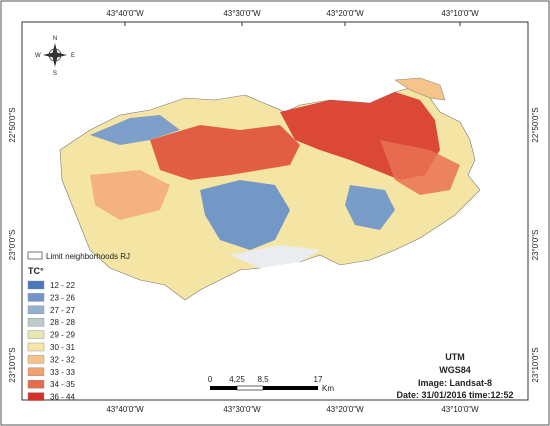 Image resolution: width=550 pixels, height=426 pixels. Describe the element at coordinates (210, 379) in the screenshot. I see `scale-label: 0` at that location.